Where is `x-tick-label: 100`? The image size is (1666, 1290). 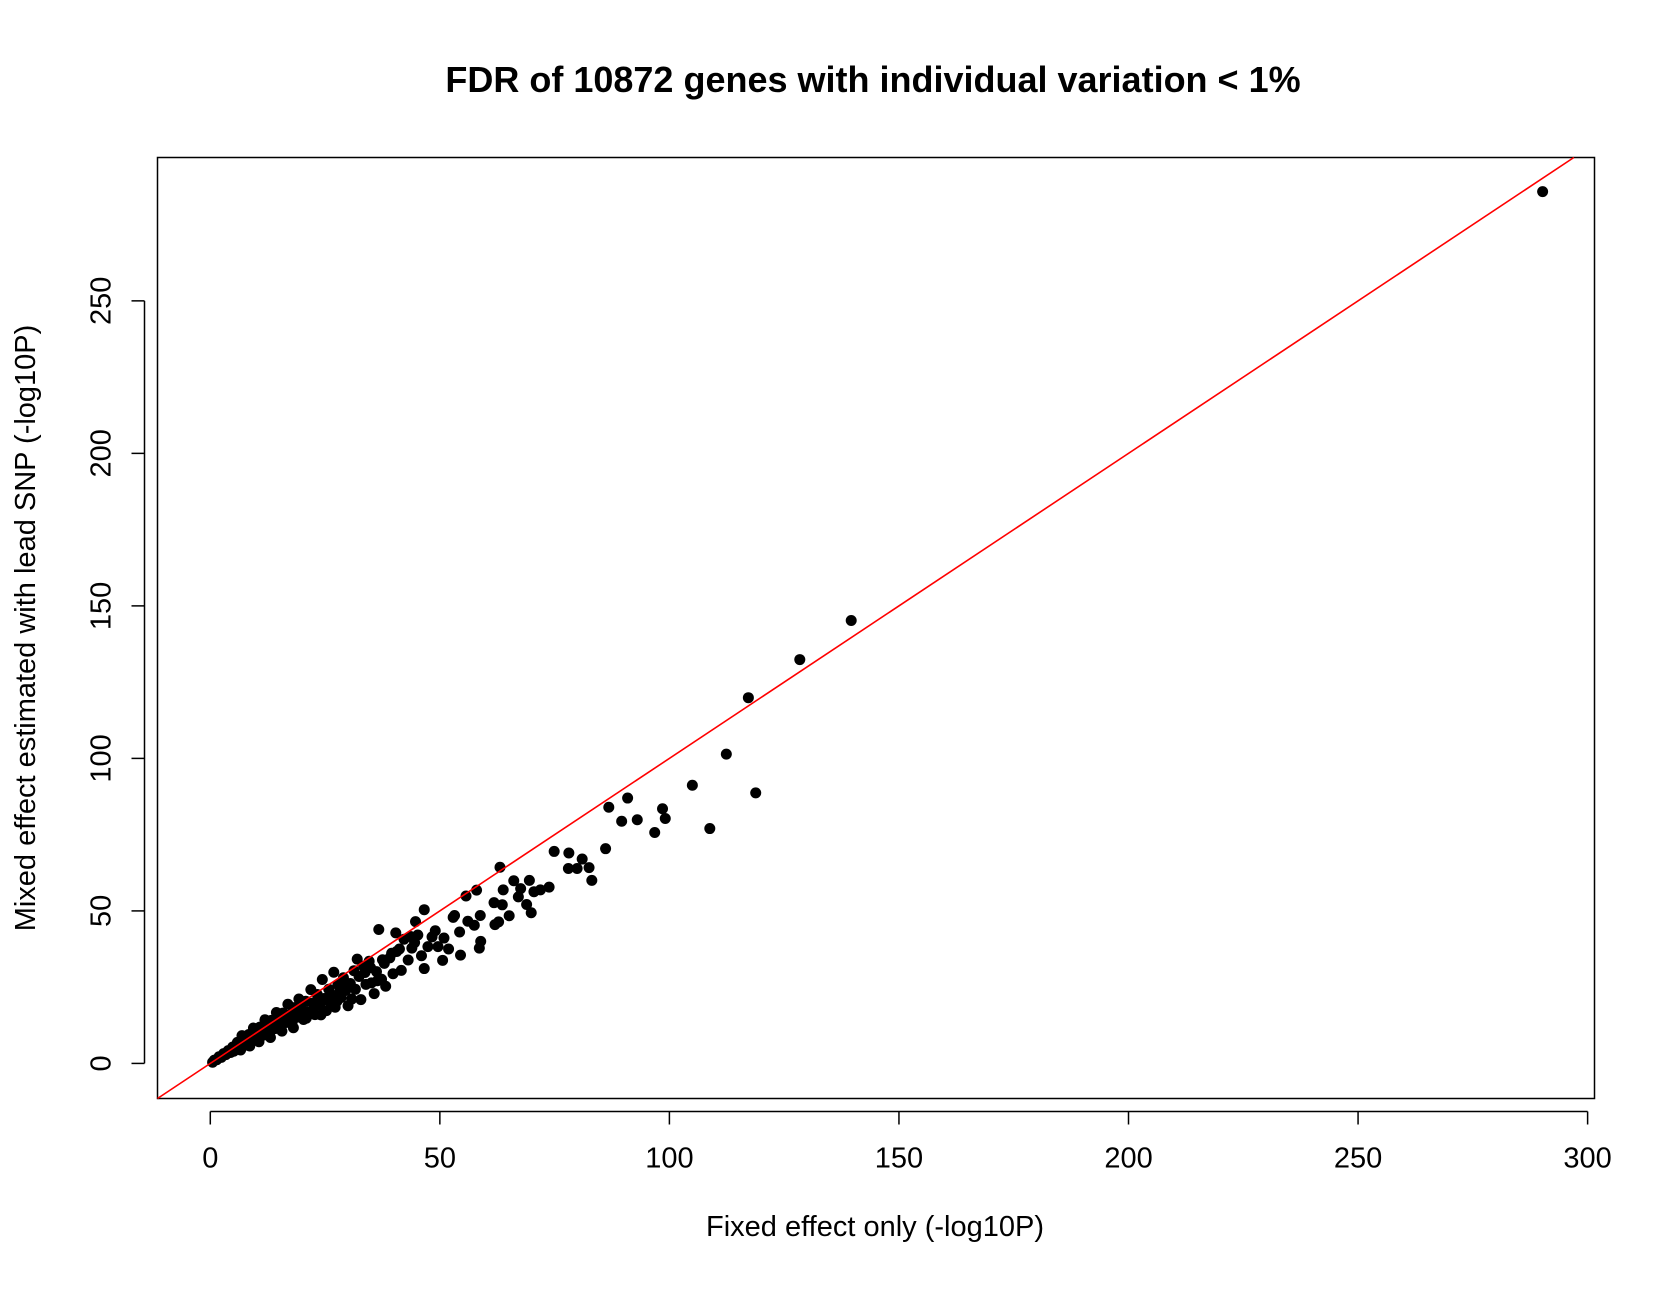
x-tick-label: 100 is located at coordinates (669, 1159).